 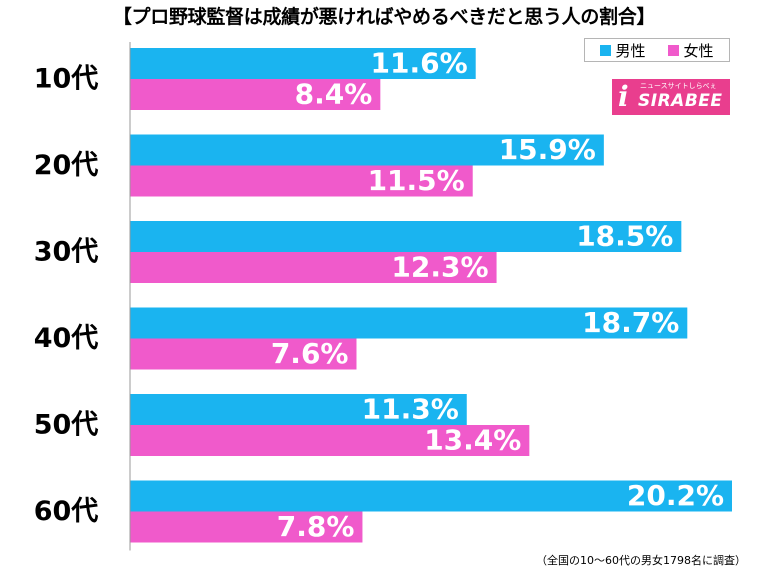 I want to click on legend-swatch-female, so click(x=674, y=50).